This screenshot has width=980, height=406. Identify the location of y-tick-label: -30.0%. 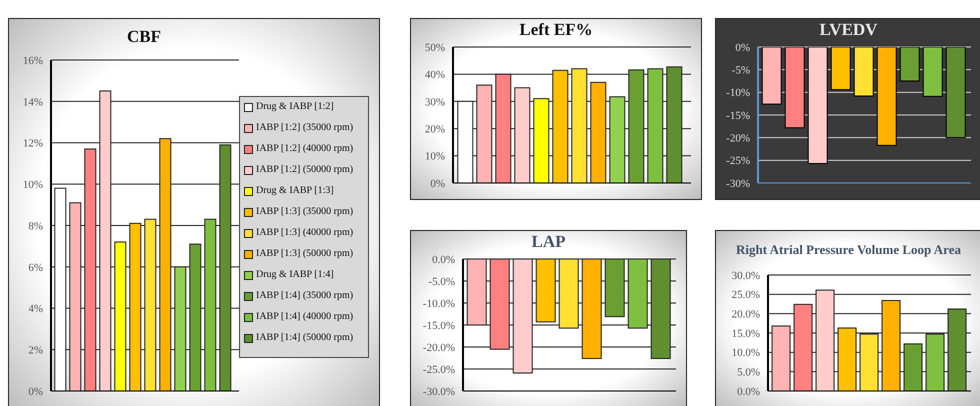
(438, 392).